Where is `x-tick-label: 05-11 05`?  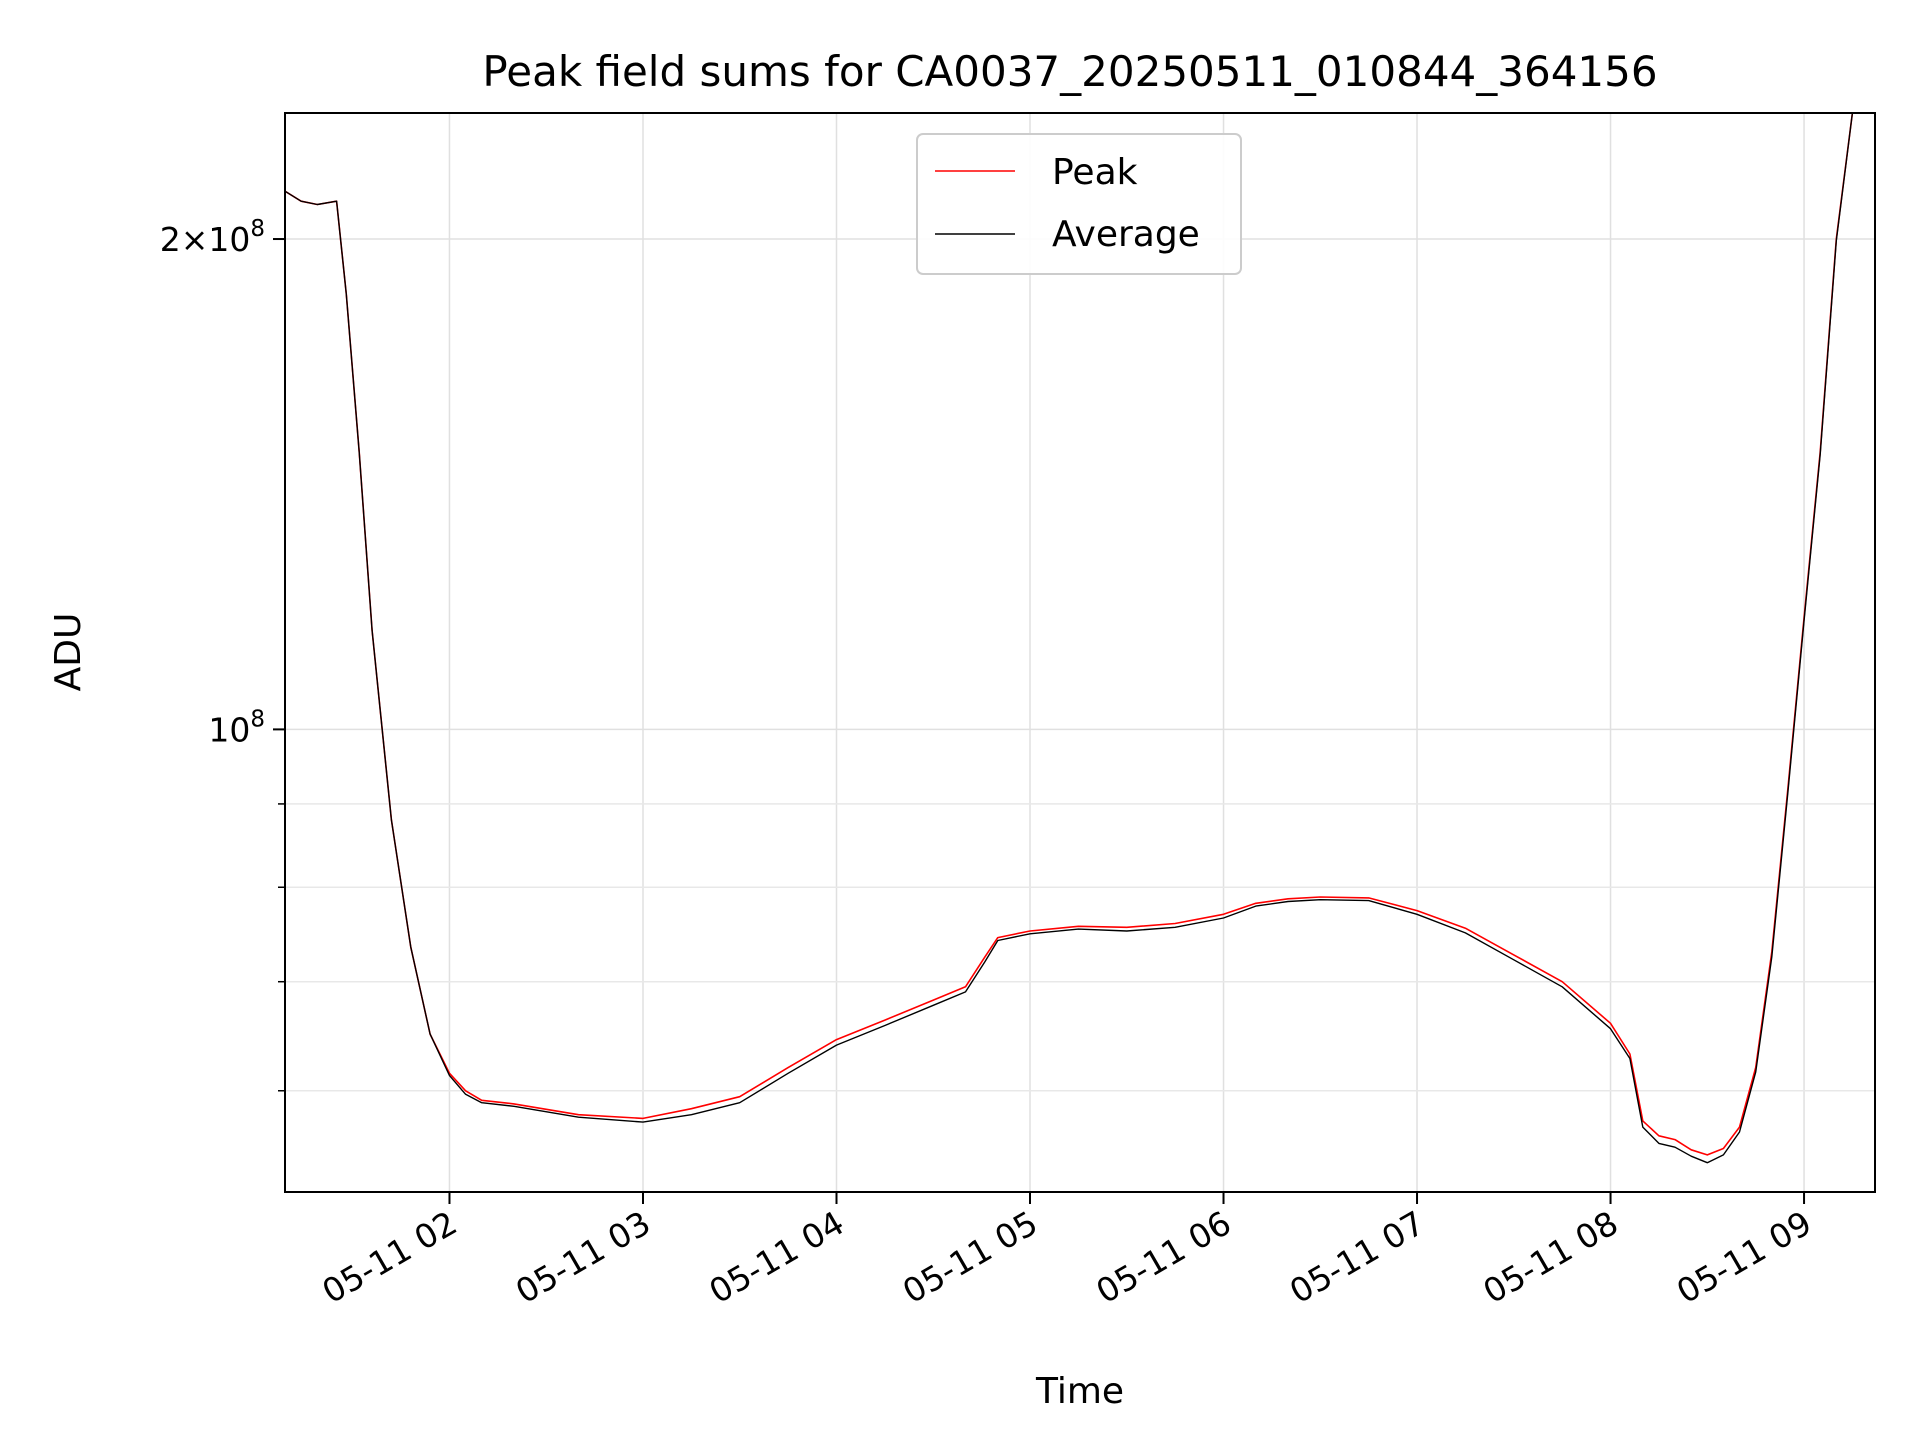
x-tick-label: 05-11 05 is located at coordinates (970, 1257).